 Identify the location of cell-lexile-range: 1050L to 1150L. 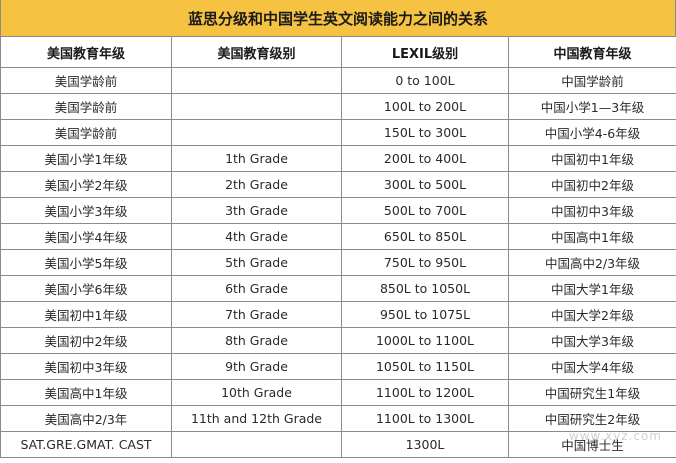
(425, 366).